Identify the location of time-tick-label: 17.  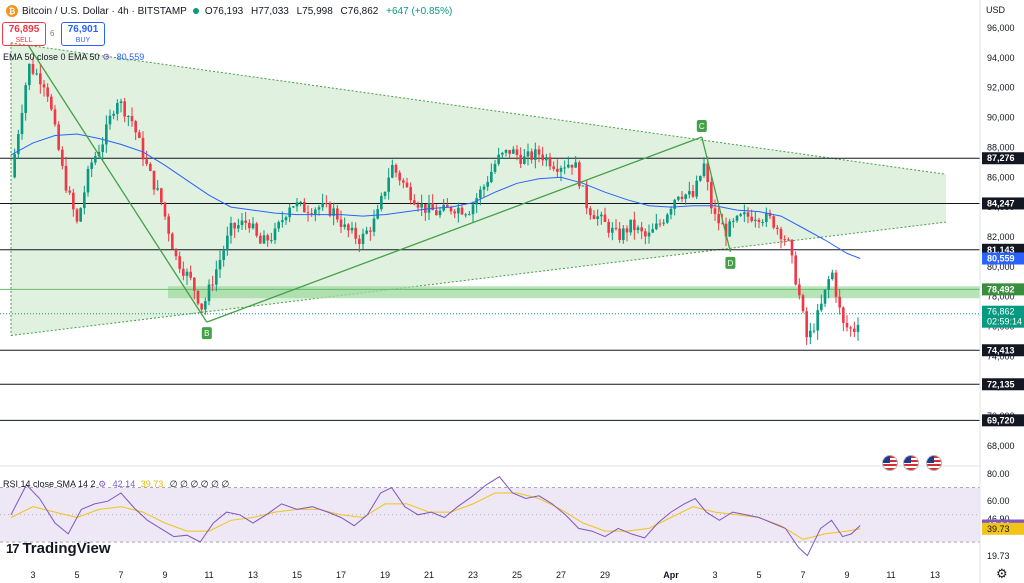
(341, 575).